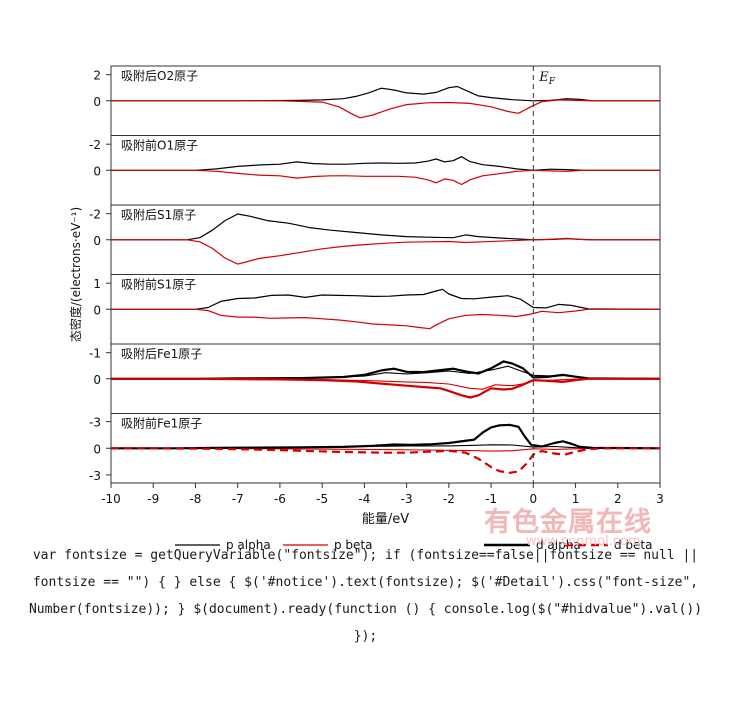 The height and width of the screenshot is (703, 730). I want to click on fermi-label: EF, so click(547, 78).